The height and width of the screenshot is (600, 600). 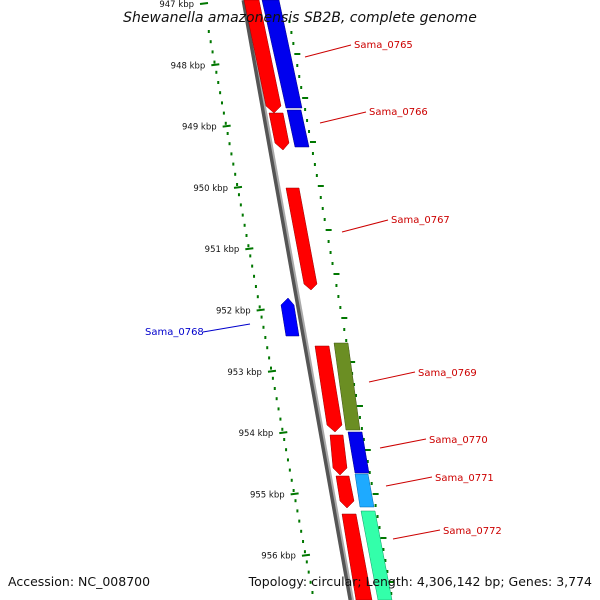 What do you see at coordinates (244, 373) in the screenshot?
I see `kbp-tick-label: 953 kbp` at bounding box center [244, 373].